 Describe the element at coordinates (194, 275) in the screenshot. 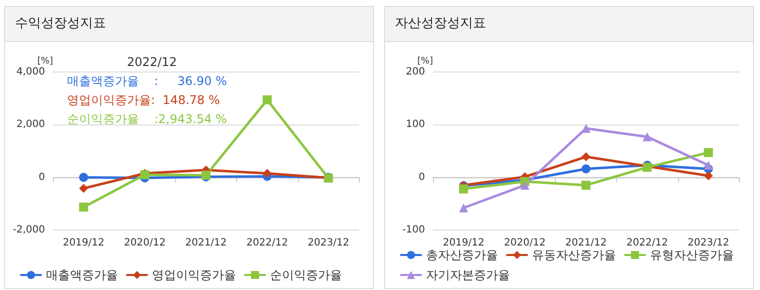

I see `legend-label: 영업이익증가율` at that location.